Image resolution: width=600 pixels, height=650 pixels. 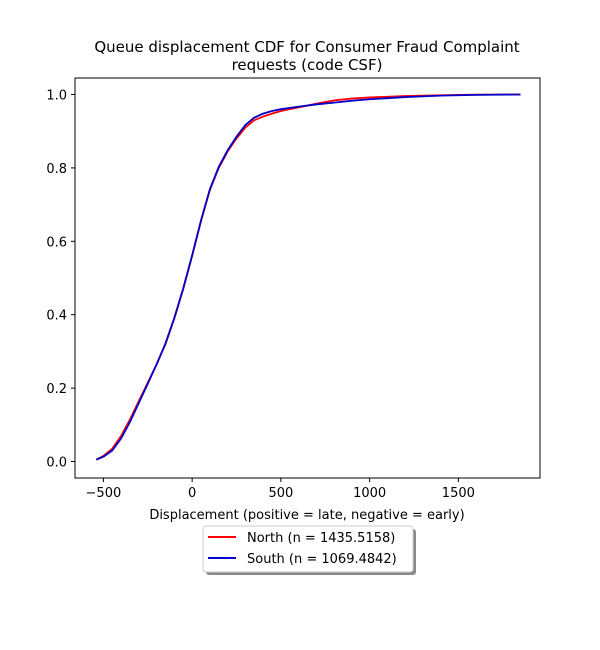 What do you see at coordinates (56, 389) in the screenshot?
I see `y-tick-label: 0.2` at bounding box center [56, 389].